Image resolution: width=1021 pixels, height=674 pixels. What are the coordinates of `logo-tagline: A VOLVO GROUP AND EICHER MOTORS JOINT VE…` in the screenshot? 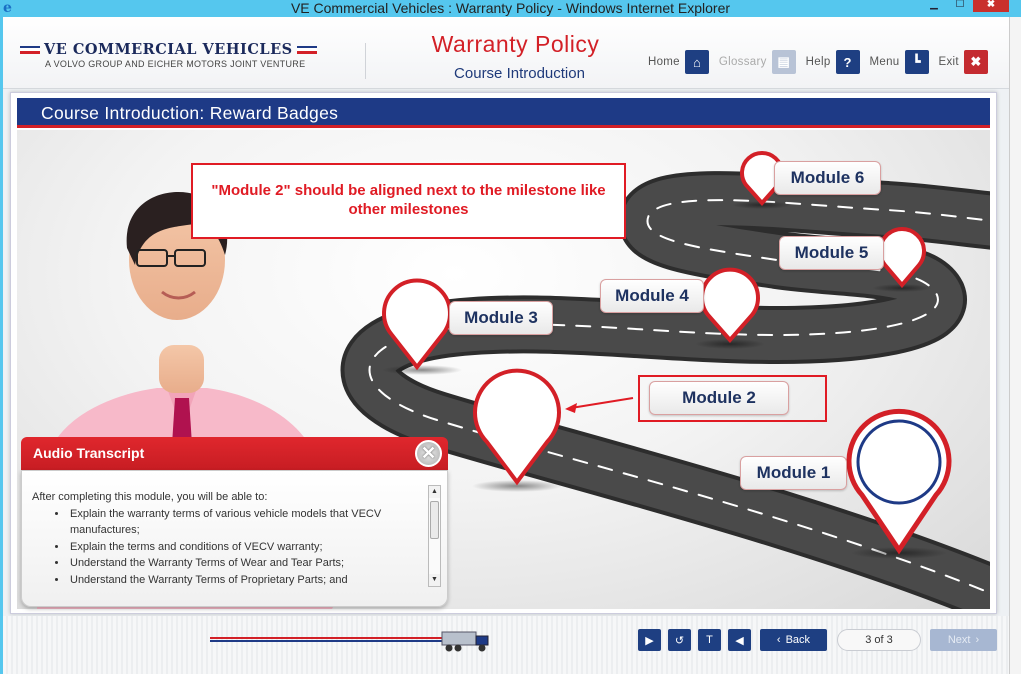 It's located at (175, 64).